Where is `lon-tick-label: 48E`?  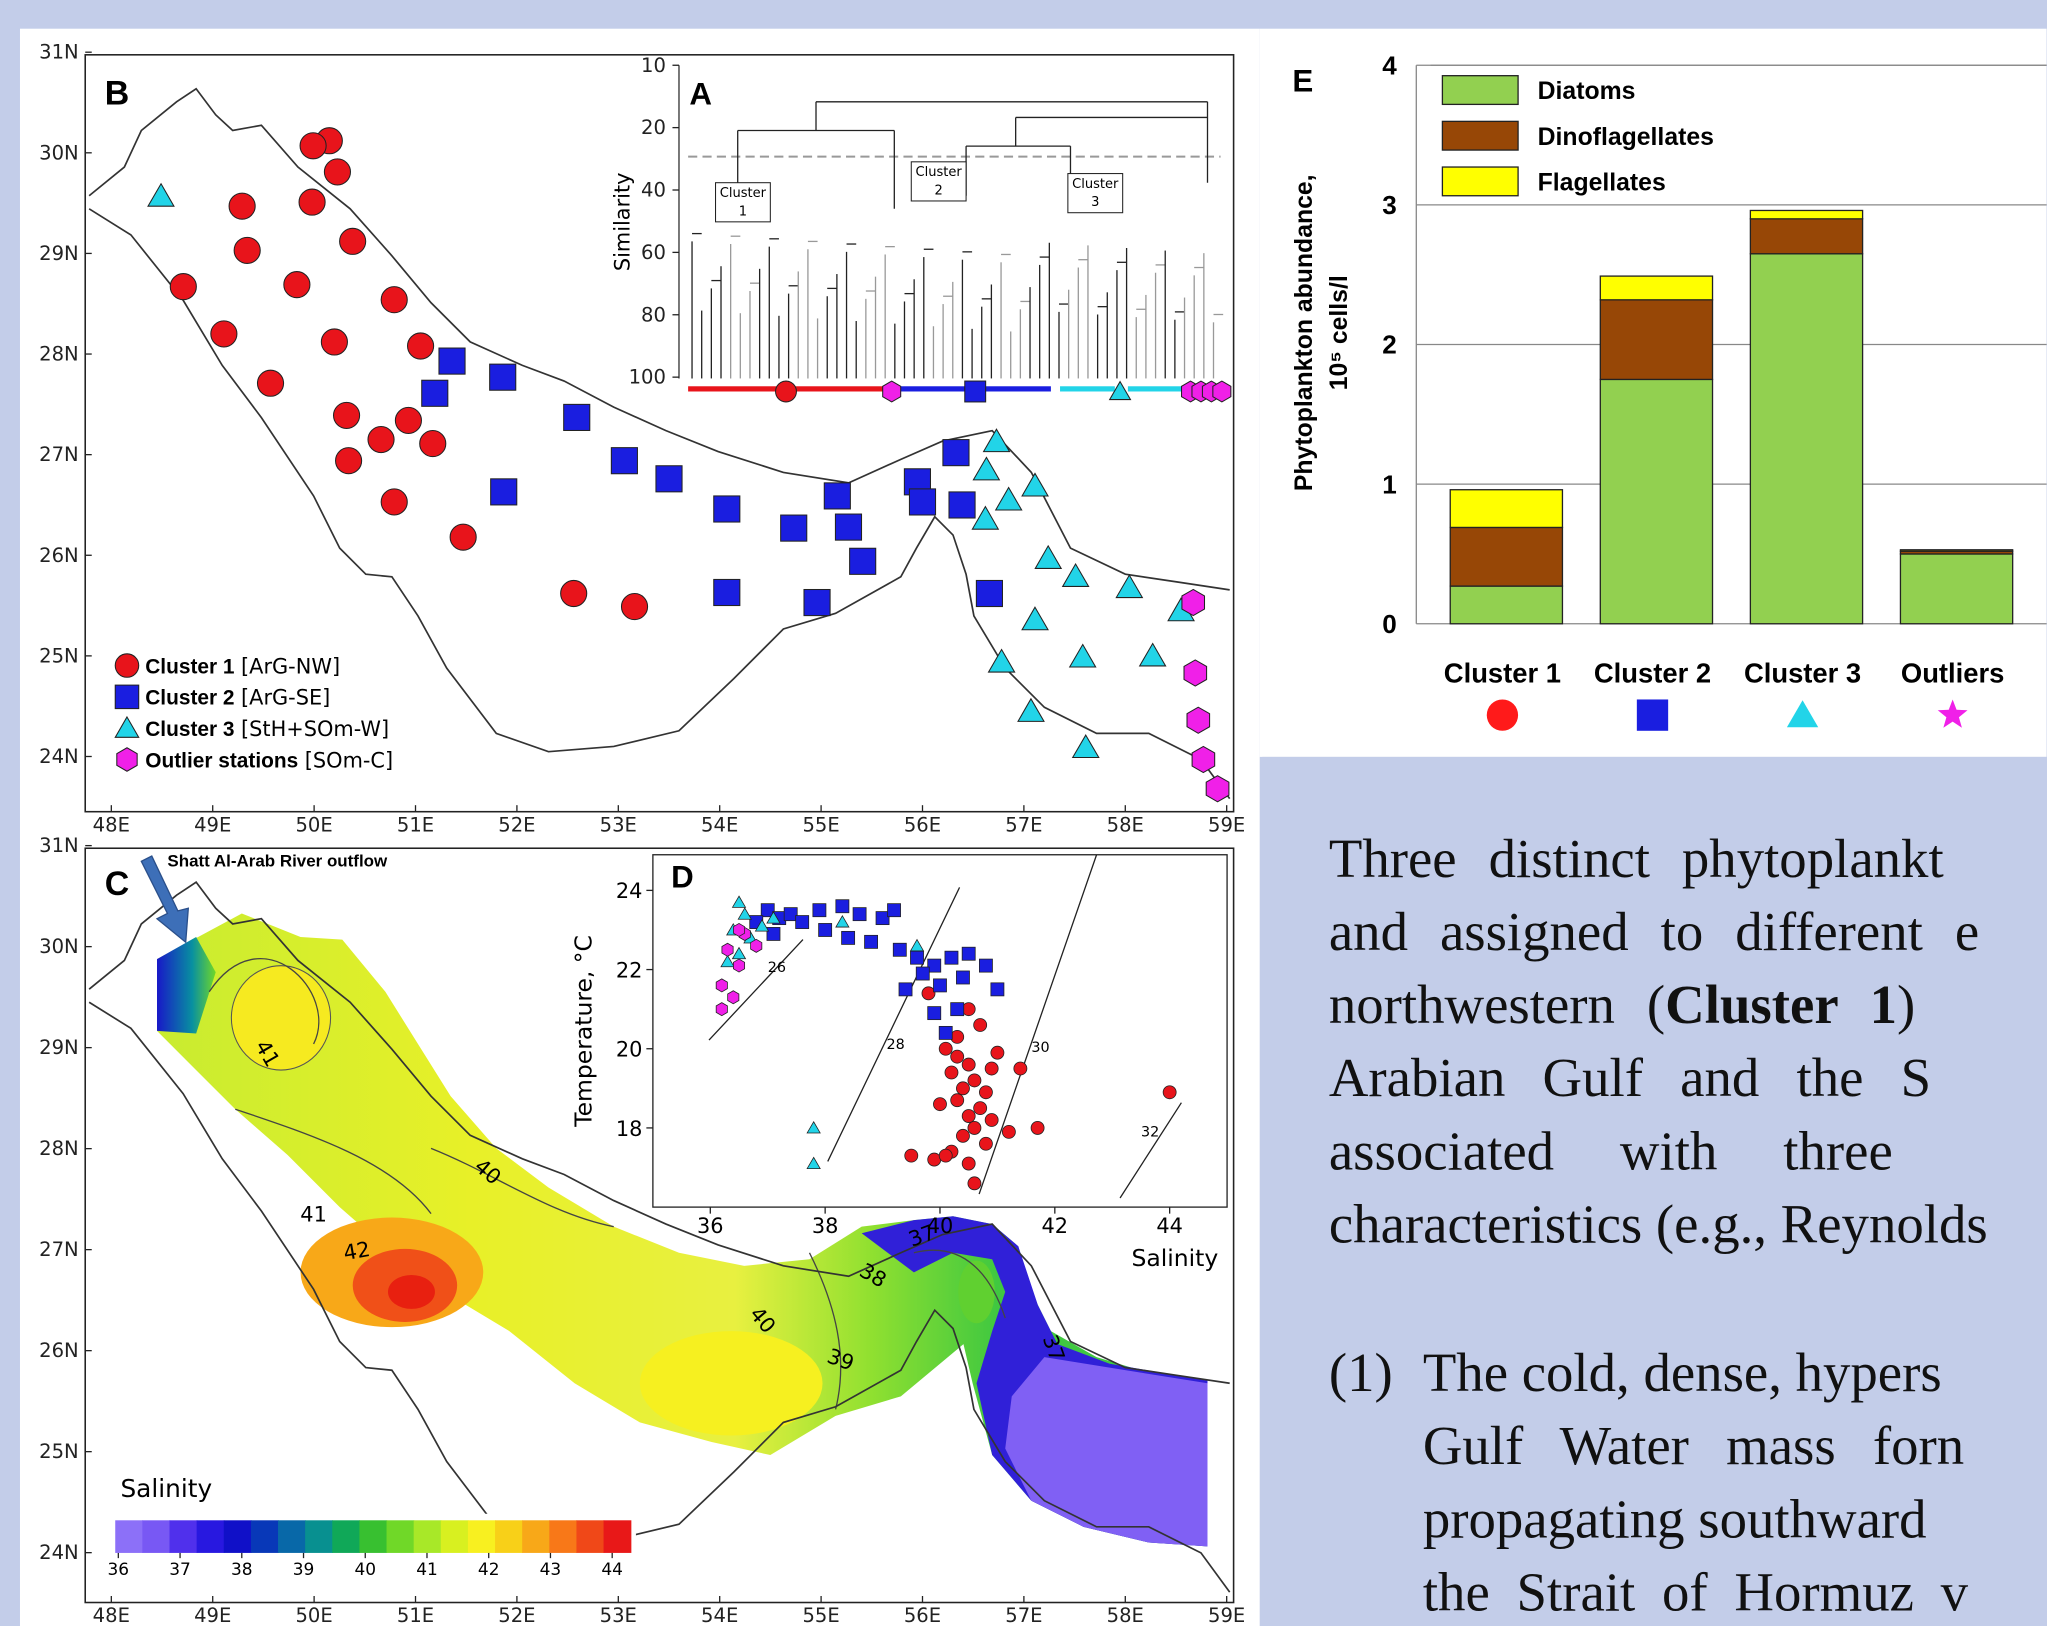
lon-tick-label: 48E is located at coordinates (111, 824).